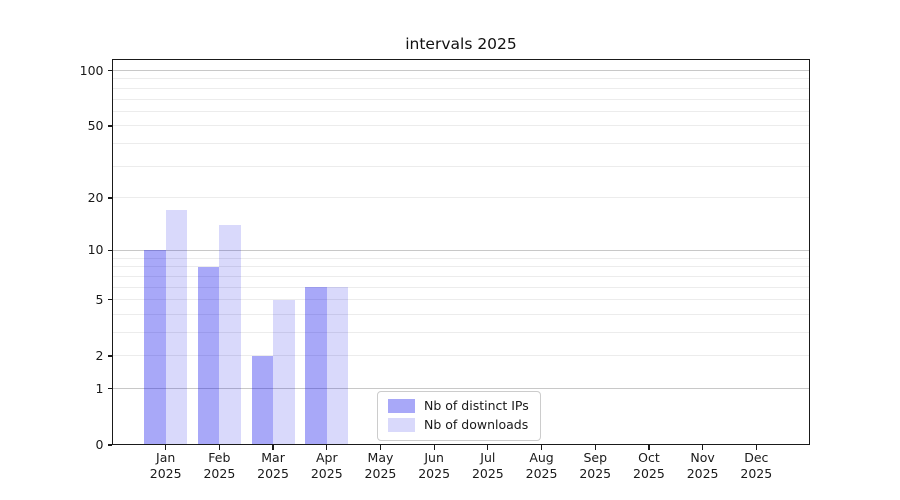  I want to click on x-tick-label: Aug 2025, so click(542, 465).